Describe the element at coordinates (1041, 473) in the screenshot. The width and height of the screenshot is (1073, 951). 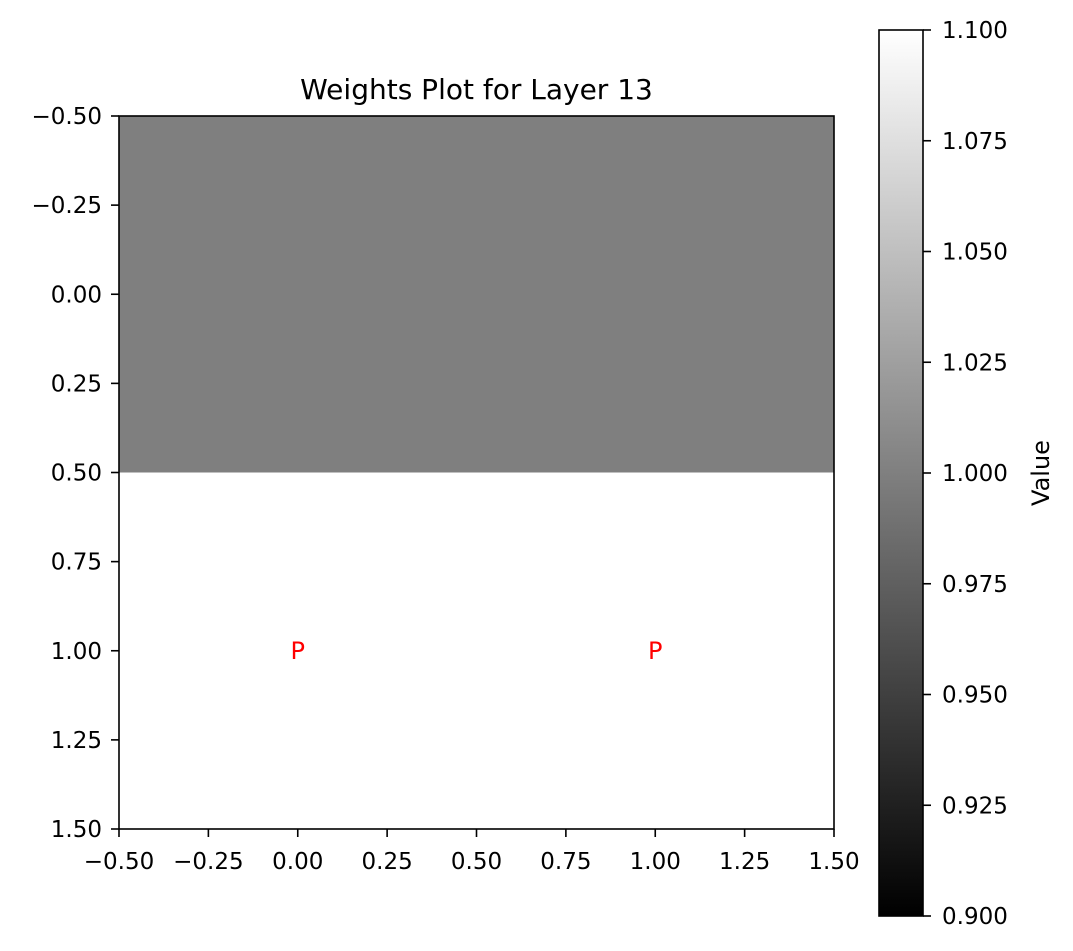
I see `colorbar-label: Value` at that location.